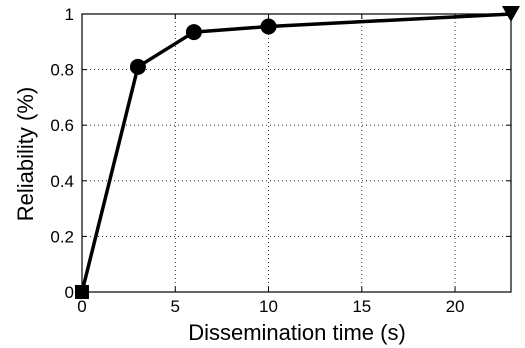  Describe the element at coordinates (69, 292) in the screenshot. I see `y-tick-label: 0` at that location.